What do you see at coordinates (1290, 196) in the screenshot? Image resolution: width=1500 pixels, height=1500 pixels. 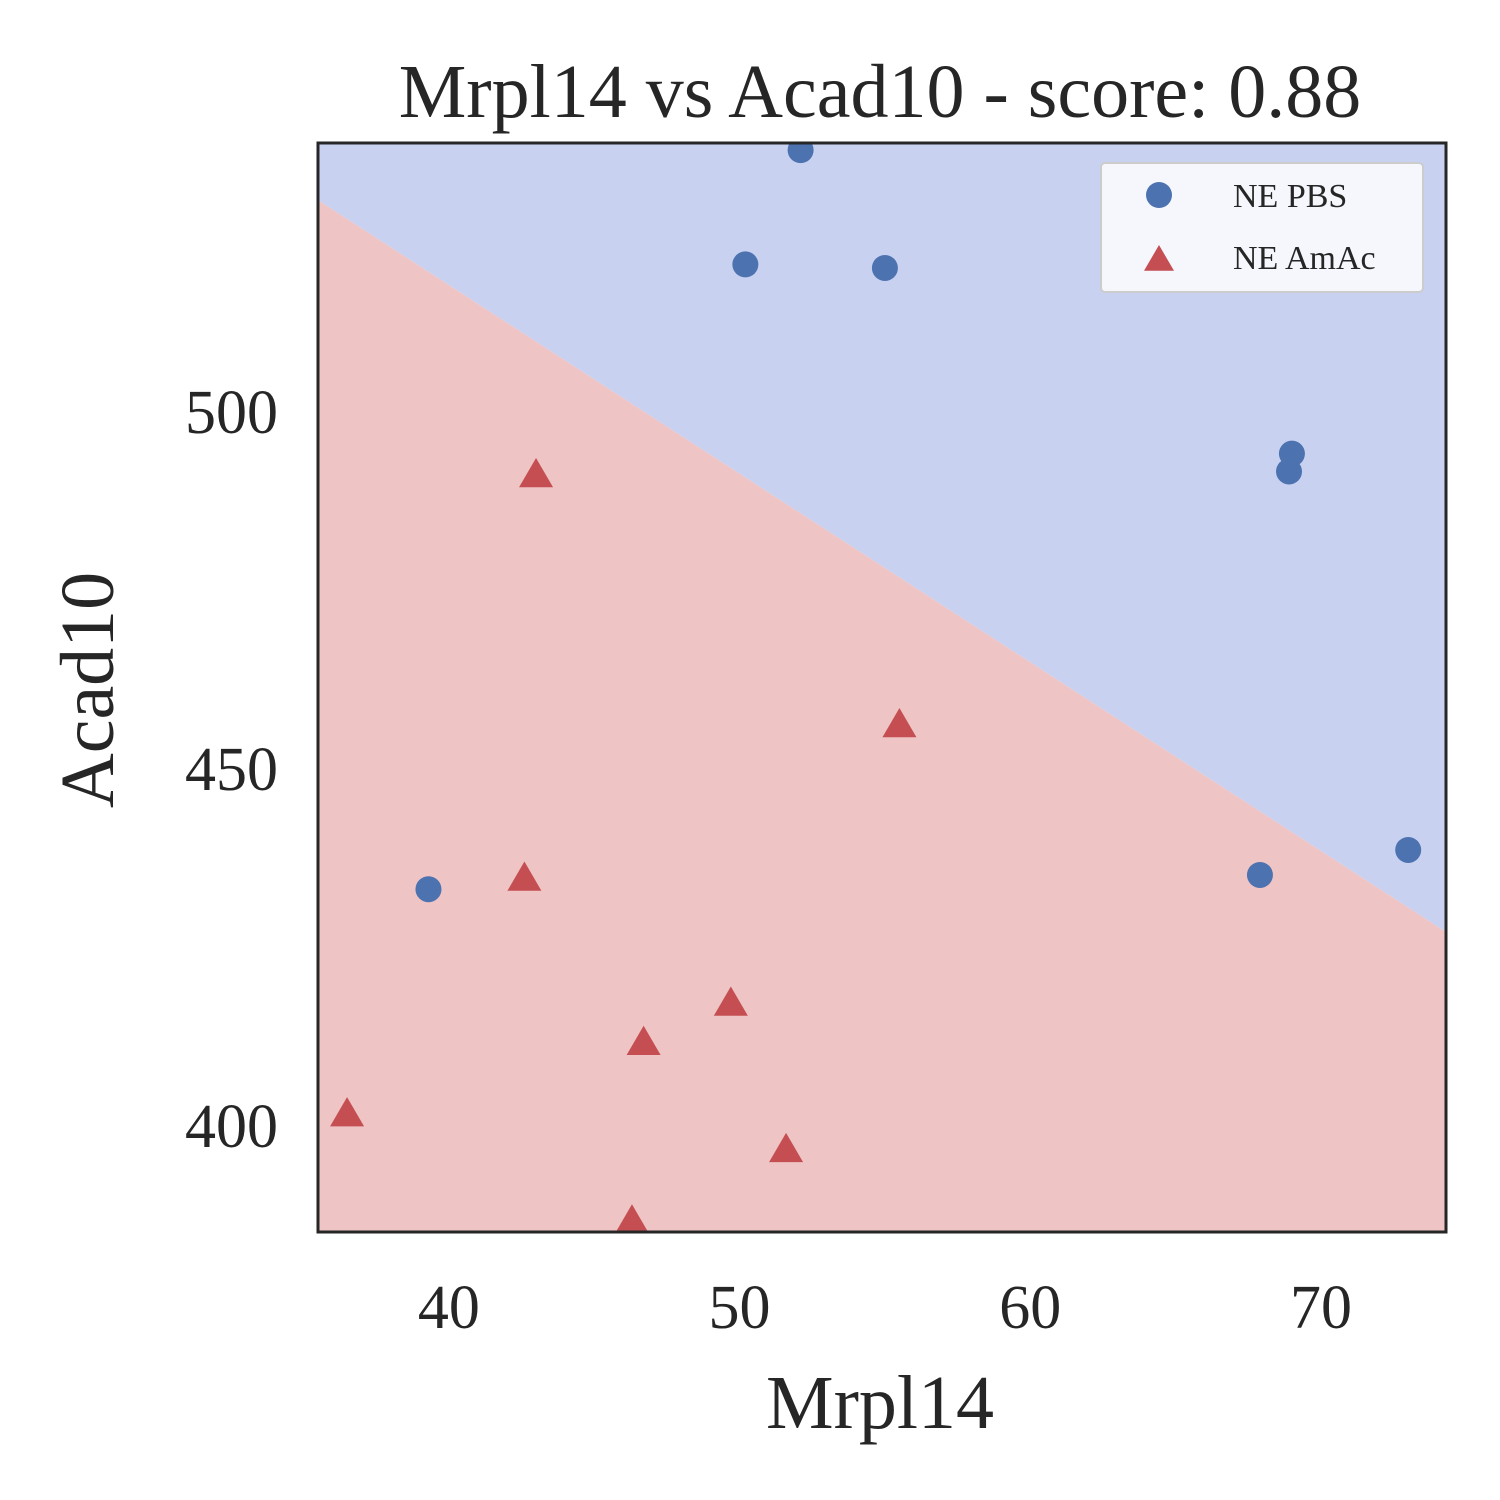 I see `legend-label: NE PBS` at bounding box center [1290, 196].